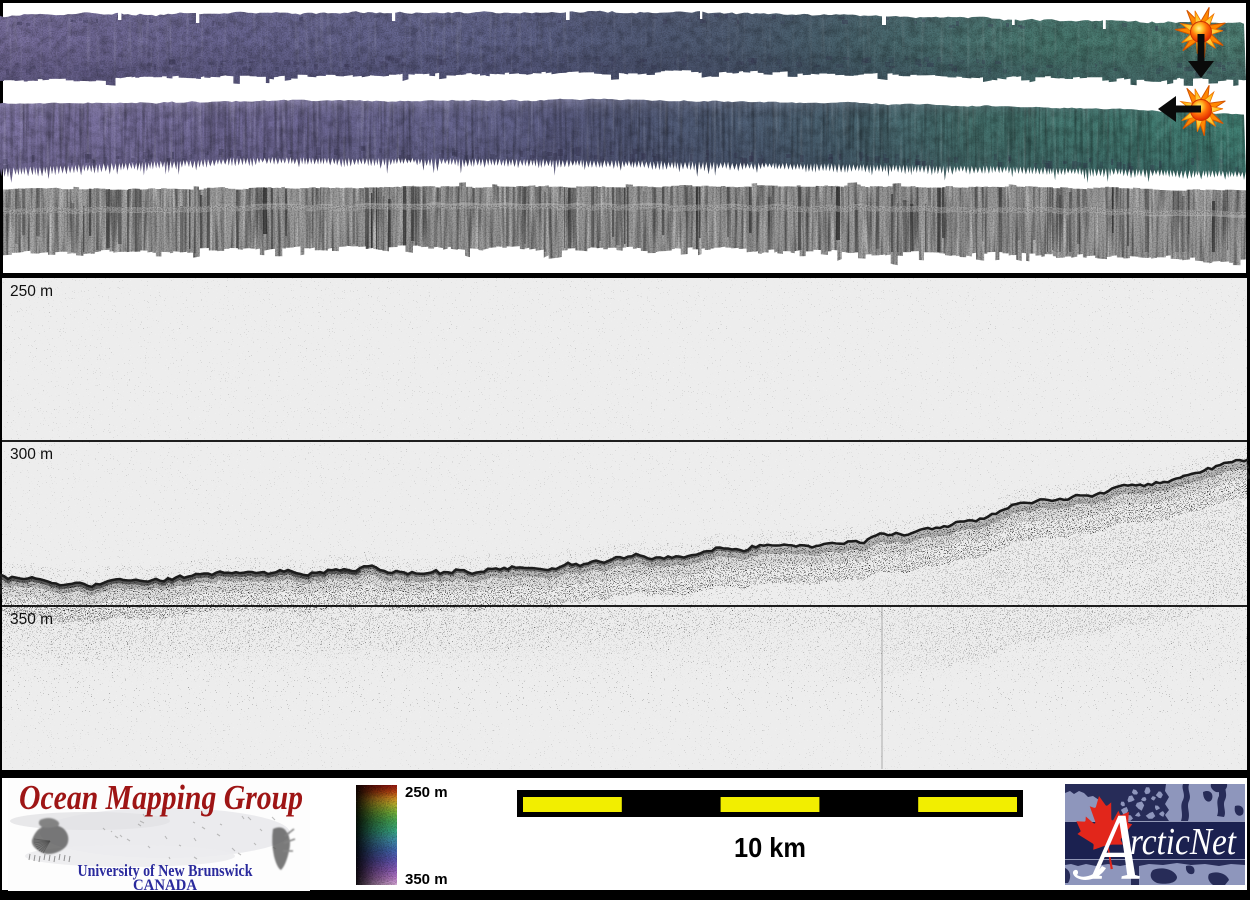  I want to click on svg-text: 10 km, so click(770, 847).